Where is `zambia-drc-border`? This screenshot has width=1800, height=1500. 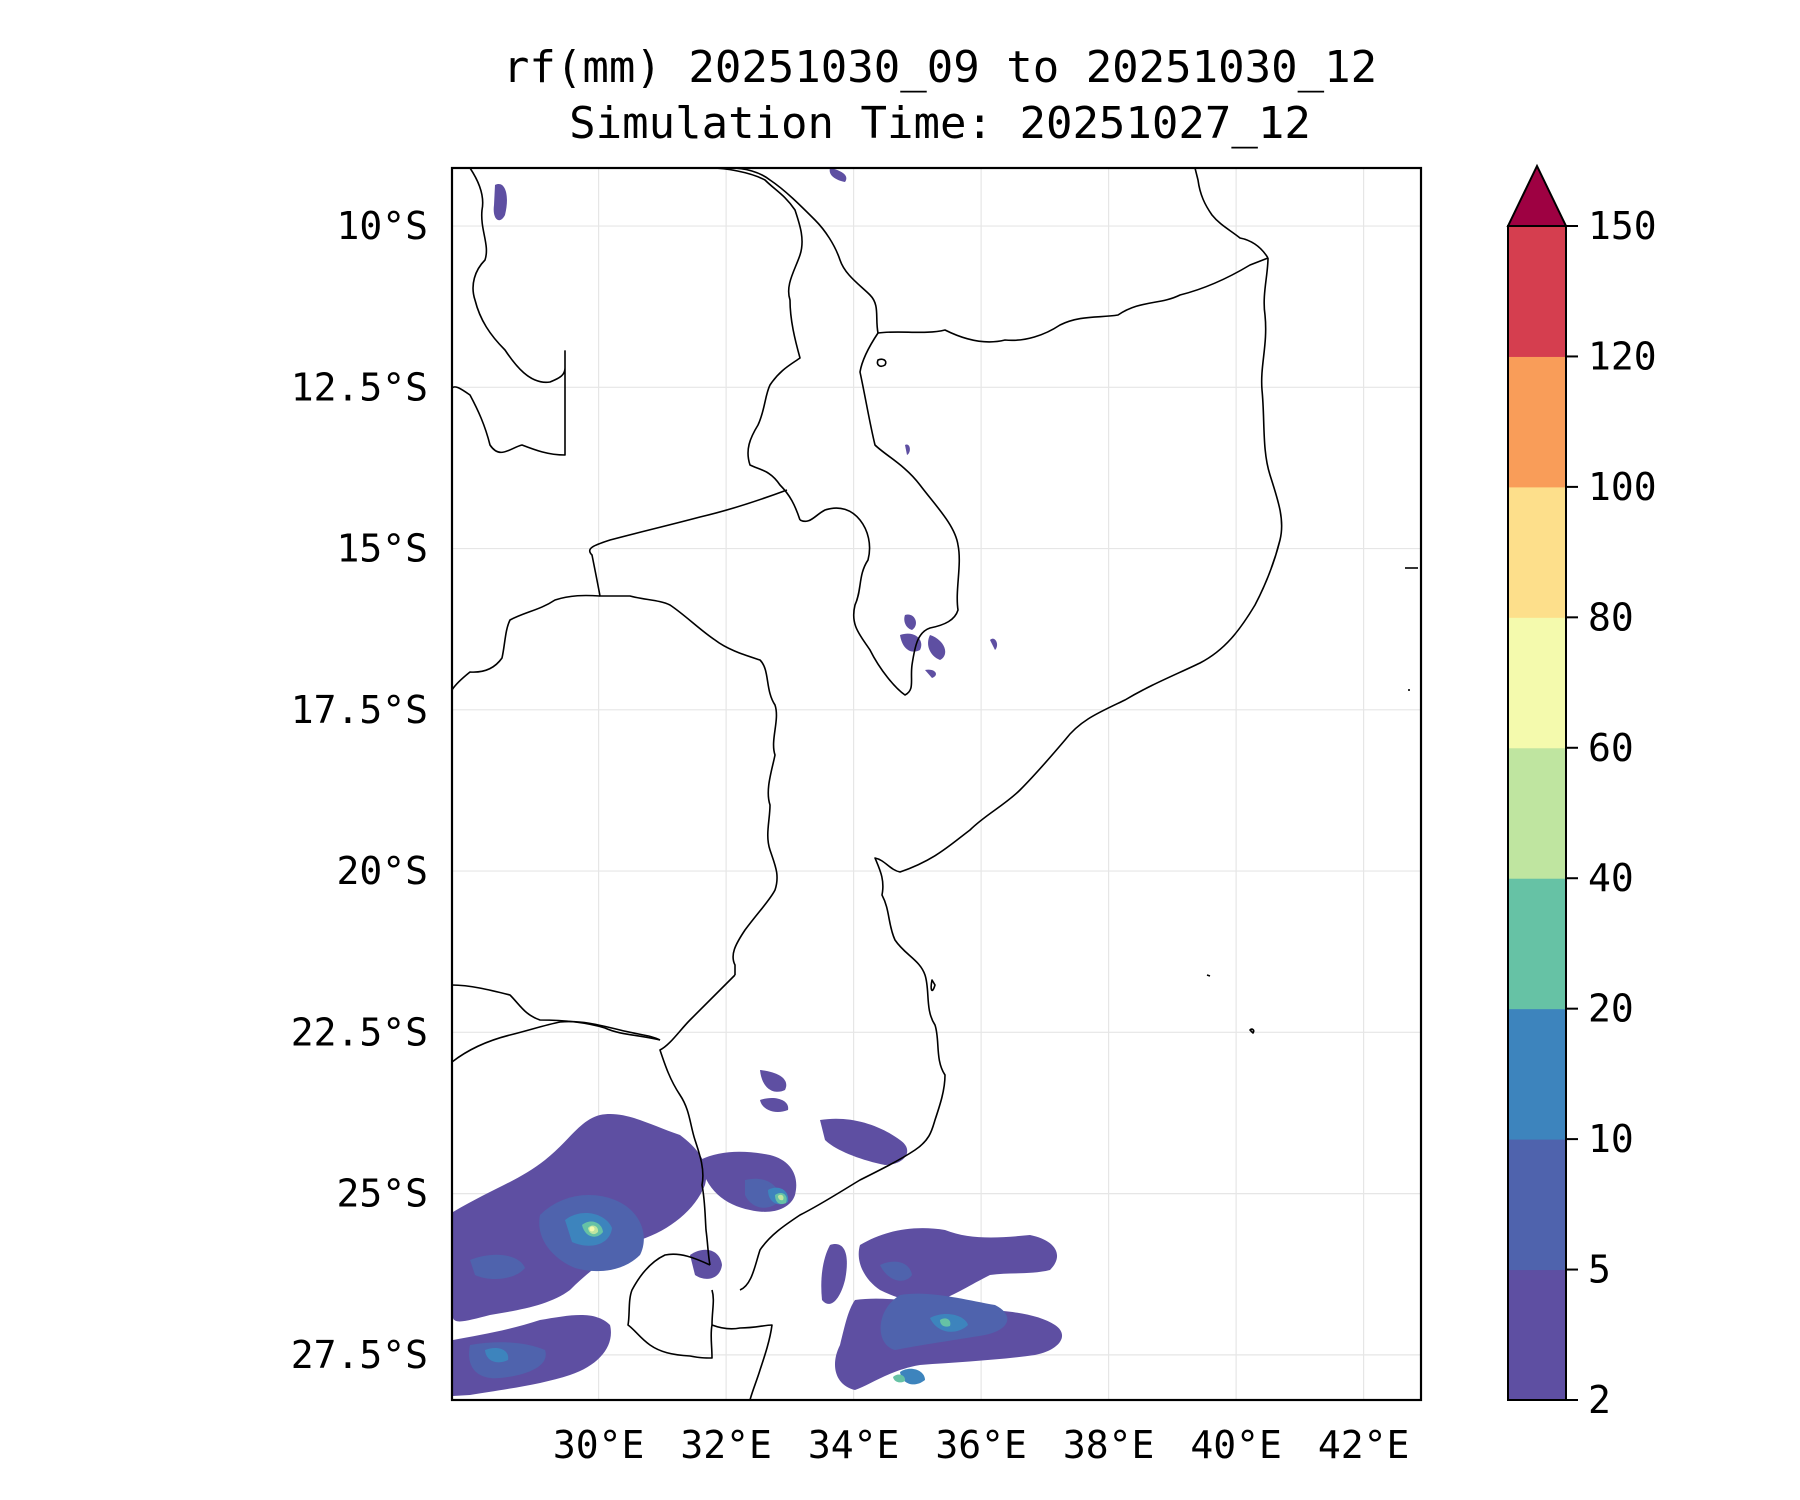 zambia-drc-border is located at coordinates (509, 312).